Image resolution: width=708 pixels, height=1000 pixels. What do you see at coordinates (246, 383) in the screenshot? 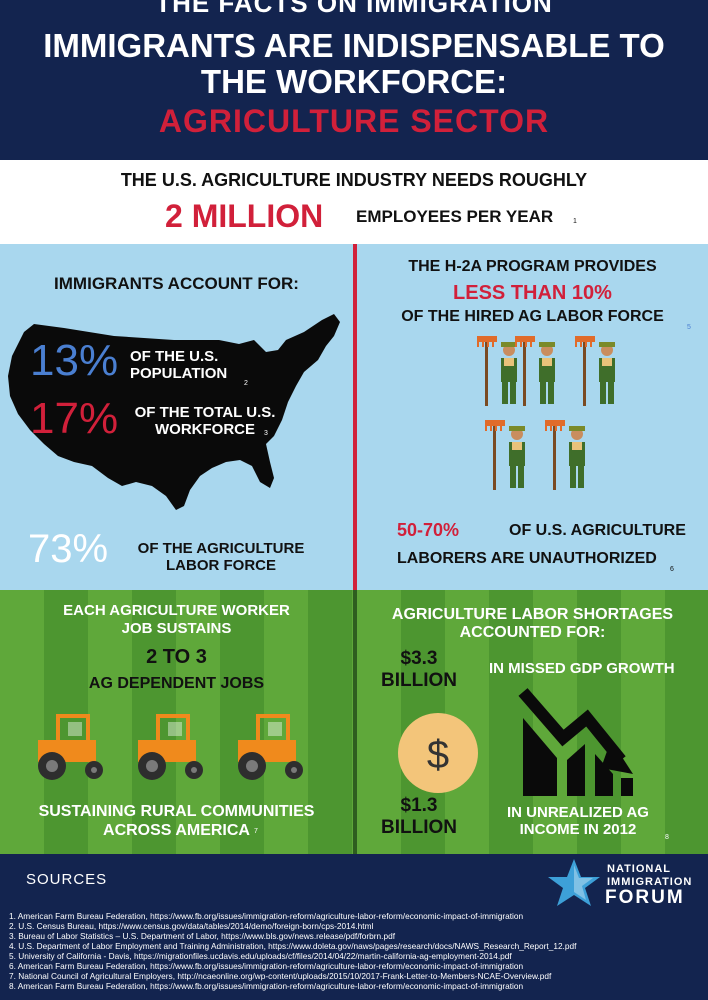
I see `population-ref: 2` at bounding box center [246, 383].